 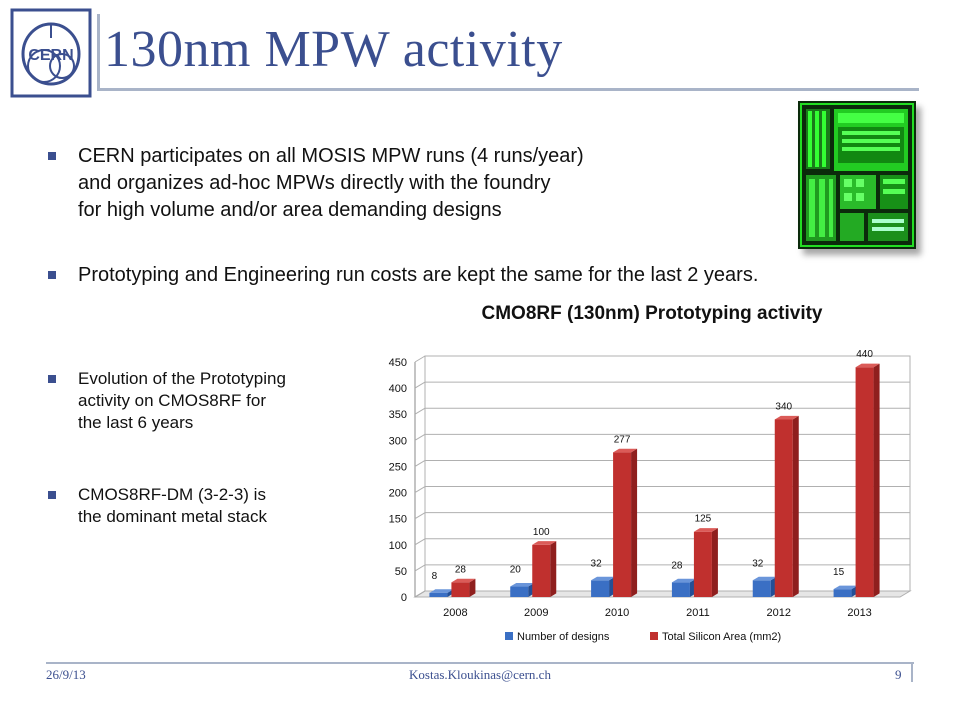 What do you see at coordinates (898, 674) in the screenshot?
I see `page-number: 9` at bounding box center [898, 674].